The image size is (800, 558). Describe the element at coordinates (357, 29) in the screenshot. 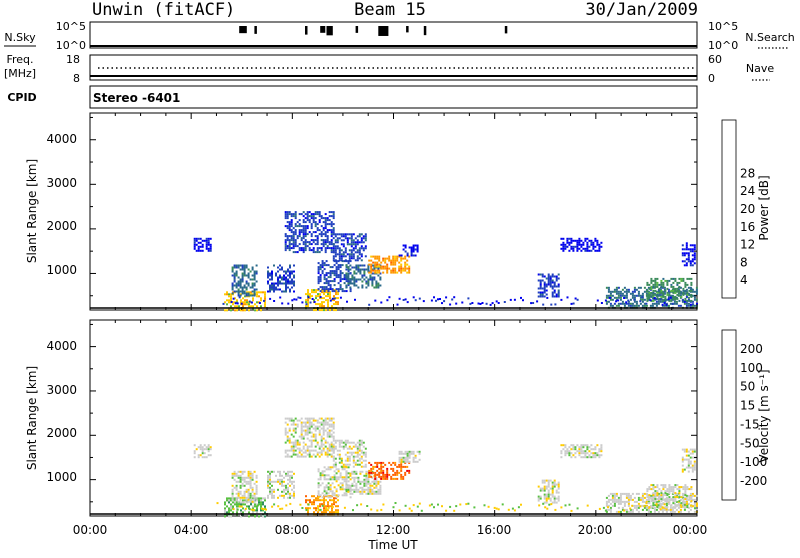

I see `noise-spike` at that location.